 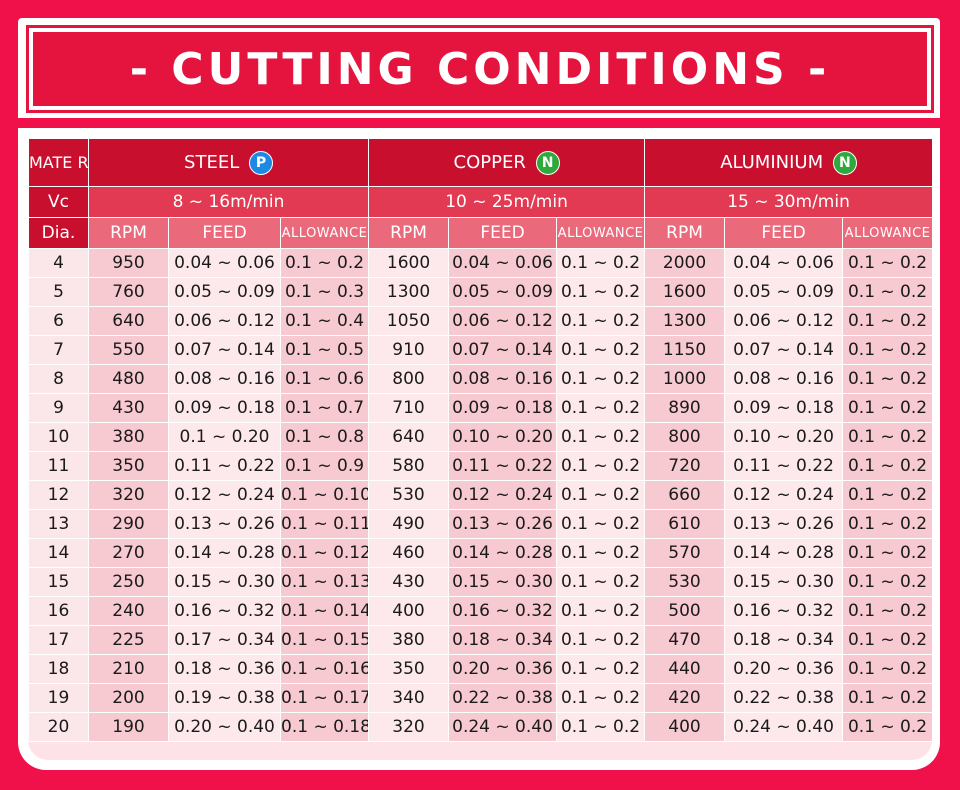 I want to click on rpm-cell: 2000, so click(x=685, y=263).